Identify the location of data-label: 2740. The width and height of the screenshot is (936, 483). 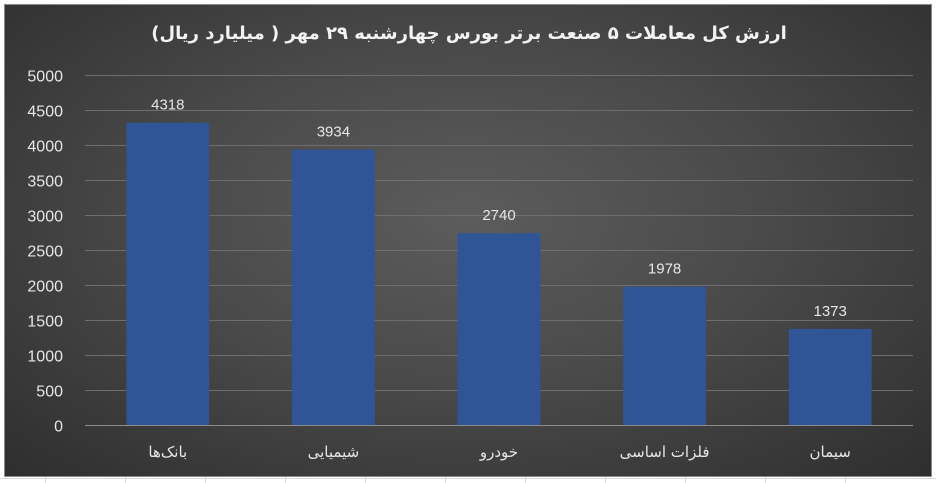
(498, 215).